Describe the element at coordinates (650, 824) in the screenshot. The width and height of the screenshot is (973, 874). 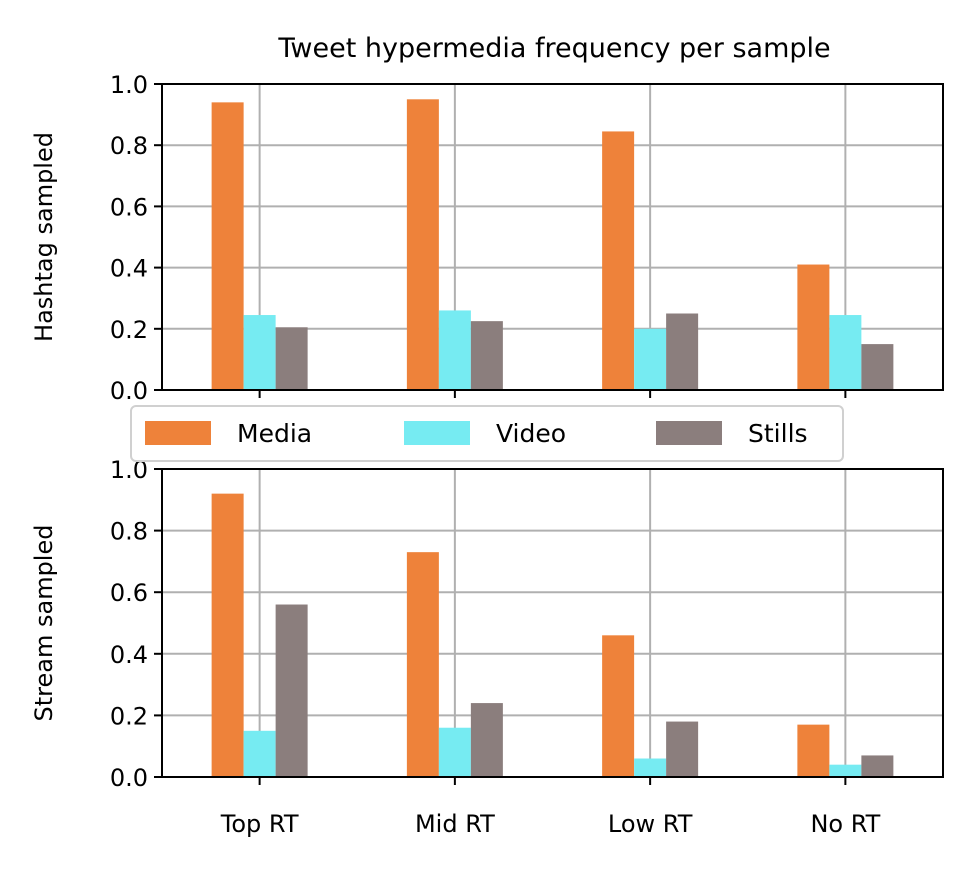
I see `x-tick-label: Low RT` at that location.